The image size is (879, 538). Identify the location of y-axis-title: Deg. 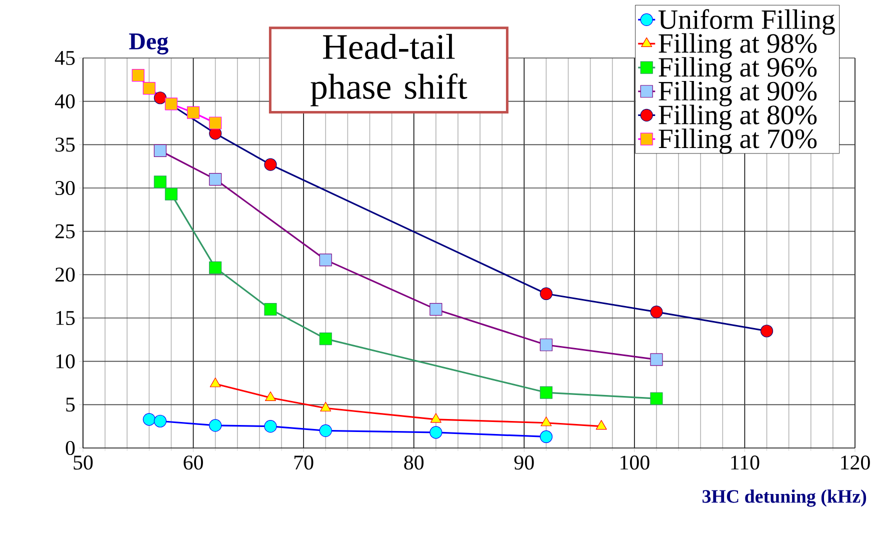
(148, 44).